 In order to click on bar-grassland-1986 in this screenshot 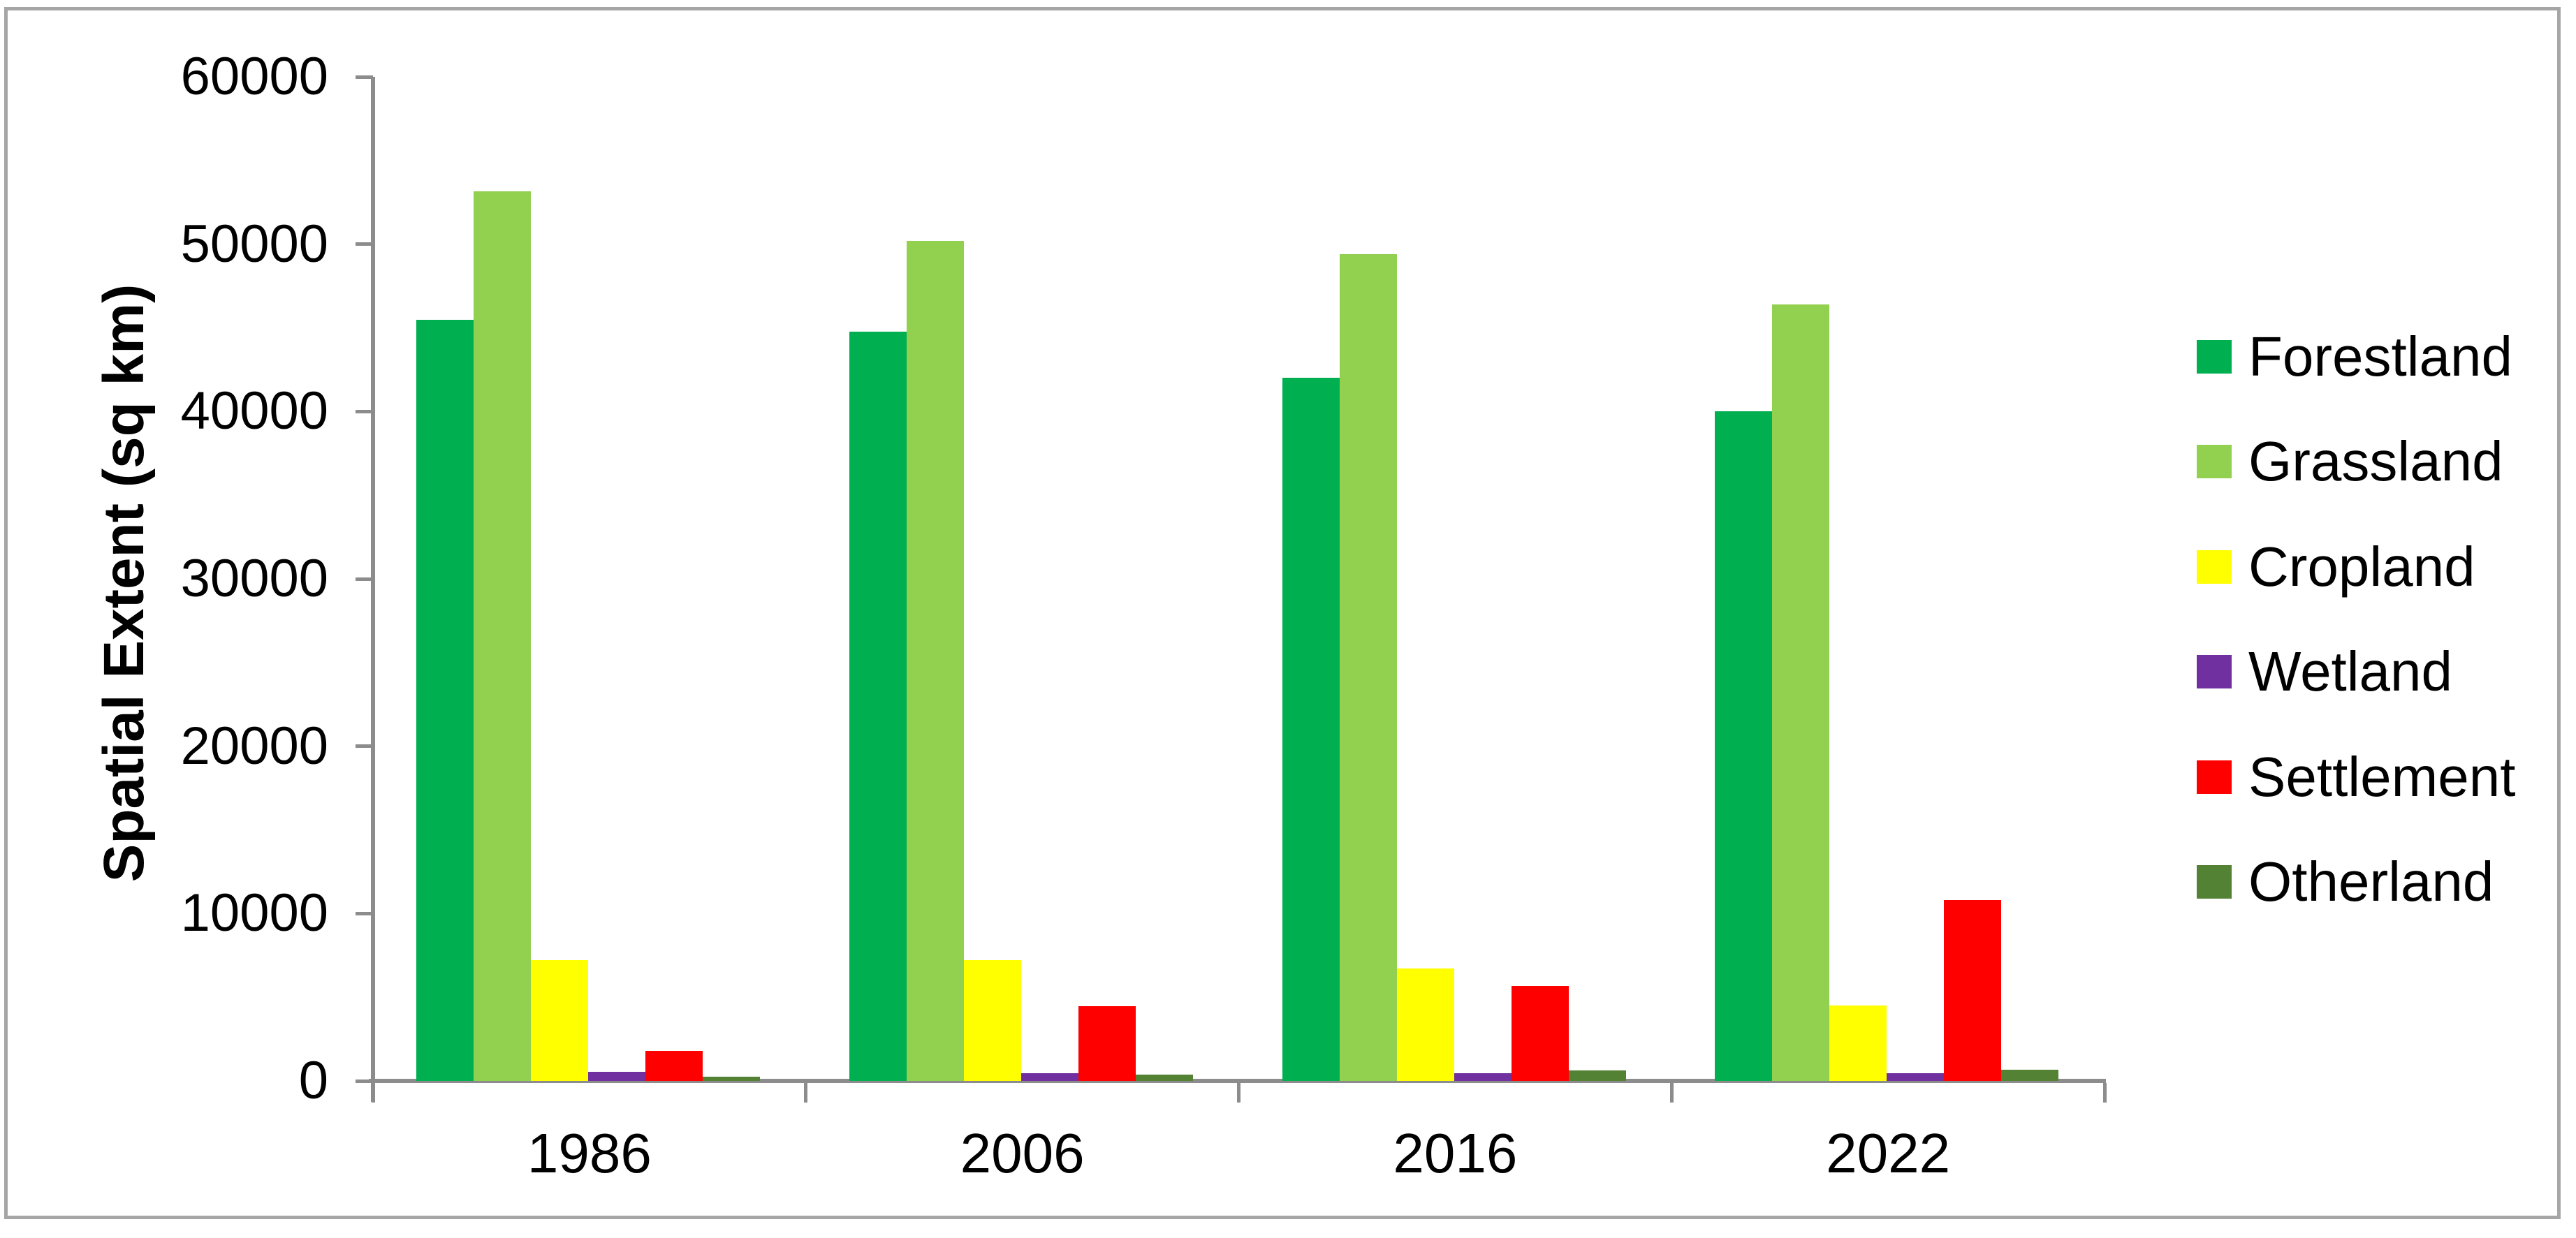, I will do `click(503, 636)`.